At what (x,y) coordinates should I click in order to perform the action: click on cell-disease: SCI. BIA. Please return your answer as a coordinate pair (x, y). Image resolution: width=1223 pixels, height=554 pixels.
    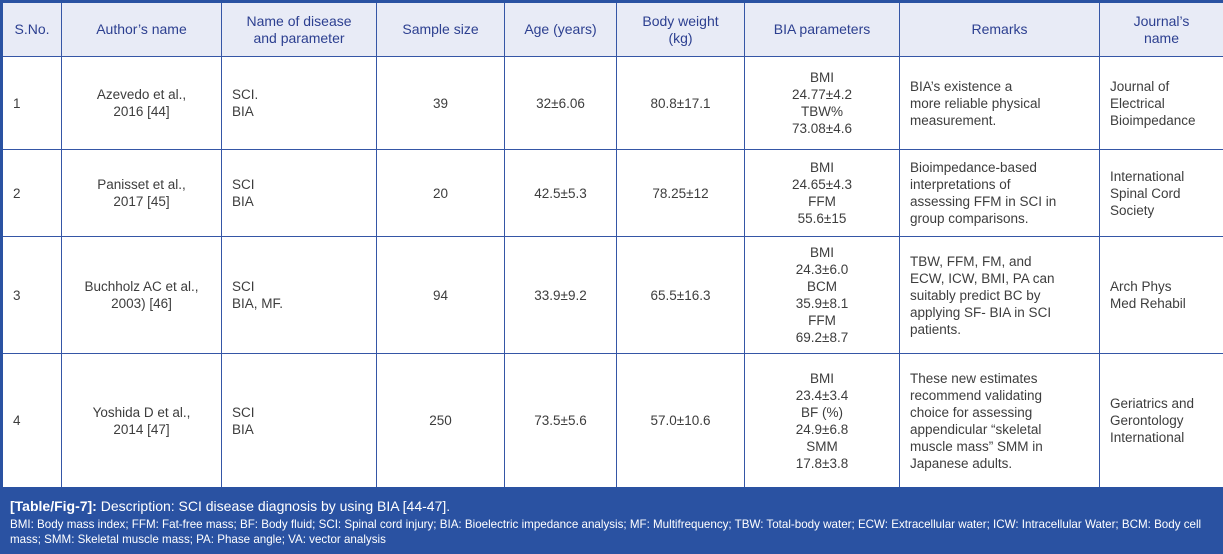
    Looking at the image, I should click on (299, 103).